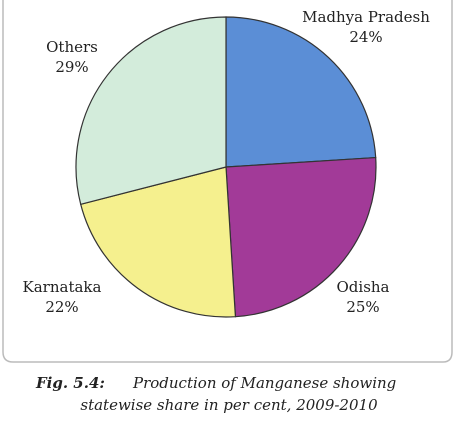 This screenshot has width=457, height=432. Describe the element at coordinates (365, 37) in the screenshot. I see `slice-value: 24%` at that location.